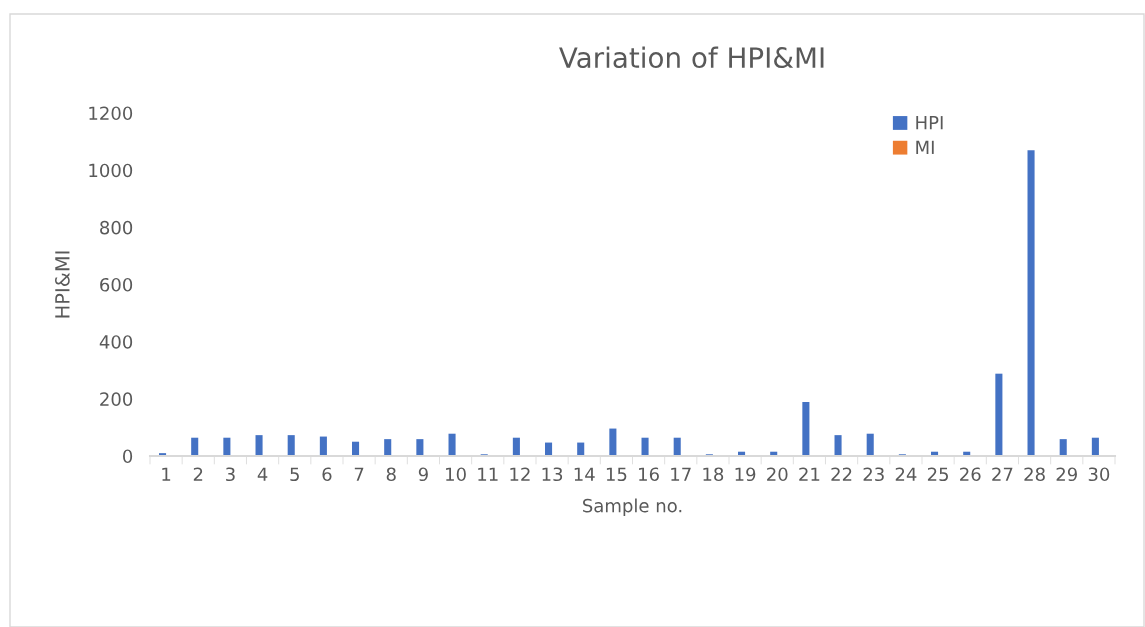 The height and width of the screenshot is (627, 1145). Describe the element at coordinates (809, 474) in the screenshot. I see `x-tick-label: 21` at that location.